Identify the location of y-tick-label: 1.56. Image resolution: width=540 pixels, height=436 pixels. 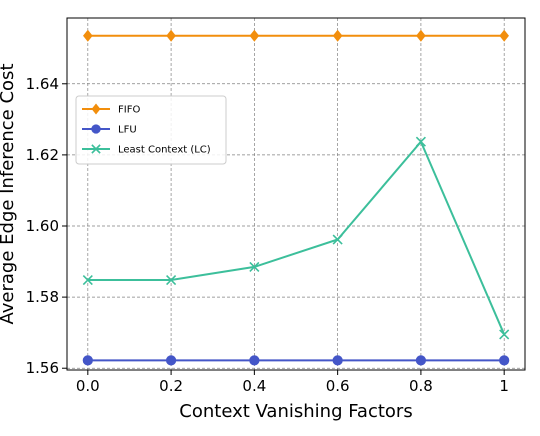
(42, 368).